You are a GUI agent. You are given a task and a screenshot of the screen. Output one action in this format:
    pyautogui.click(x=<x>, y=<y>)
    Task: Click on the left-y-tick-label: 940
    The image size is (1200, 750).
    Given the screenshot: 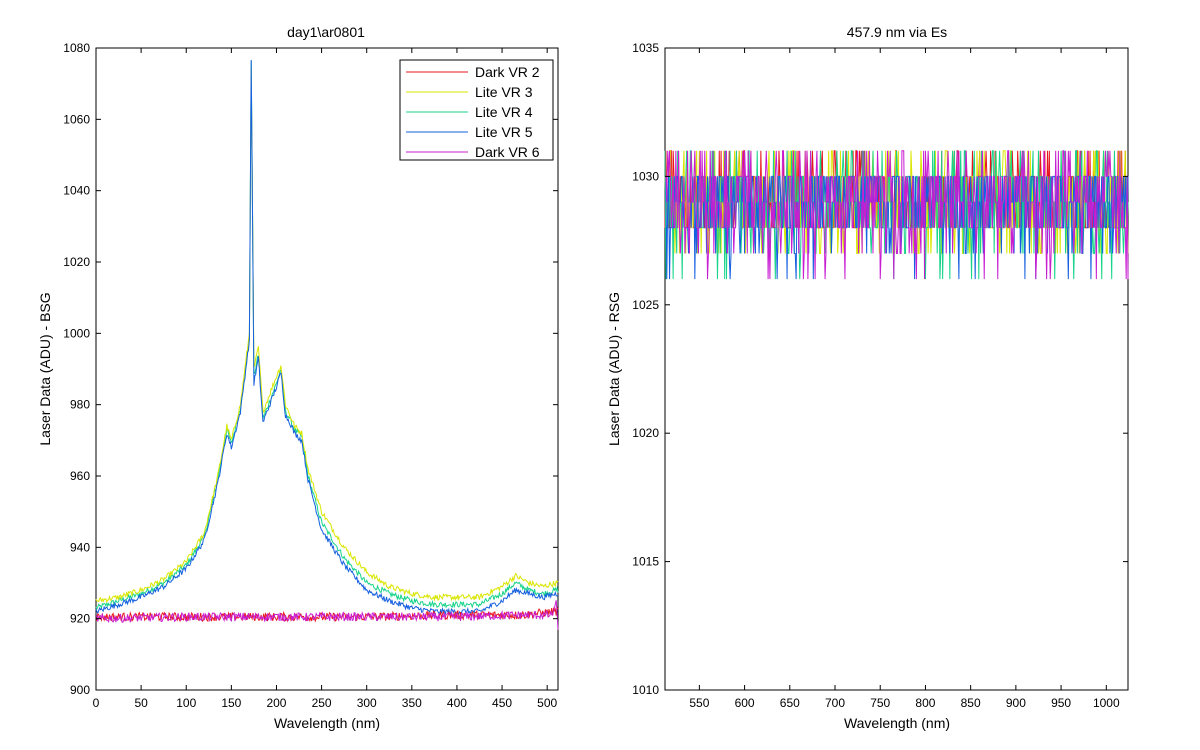 What is the action you would take?
    pyautogui.click(x=80, y=547)
    